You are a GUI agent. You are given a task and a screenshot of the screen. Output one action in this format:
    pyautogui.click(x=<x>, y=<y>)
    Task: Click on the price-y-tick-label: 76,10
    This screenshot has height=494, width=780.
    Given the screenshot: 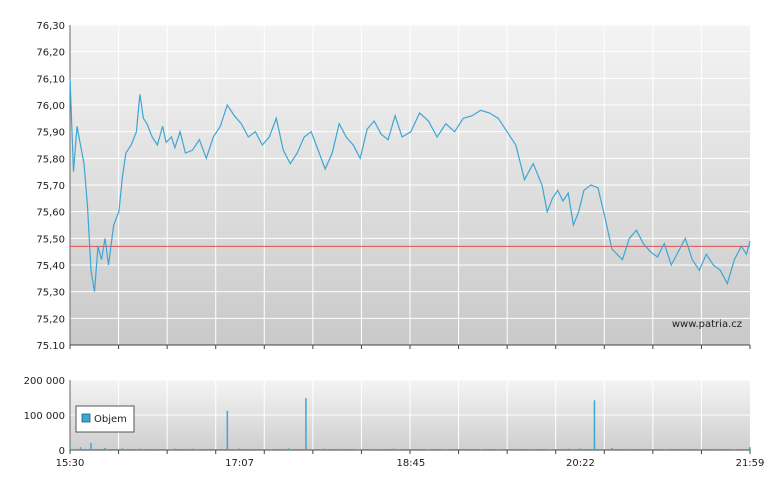 What is the action you would take?
    pyautogui.click(x=50, y=79)
    